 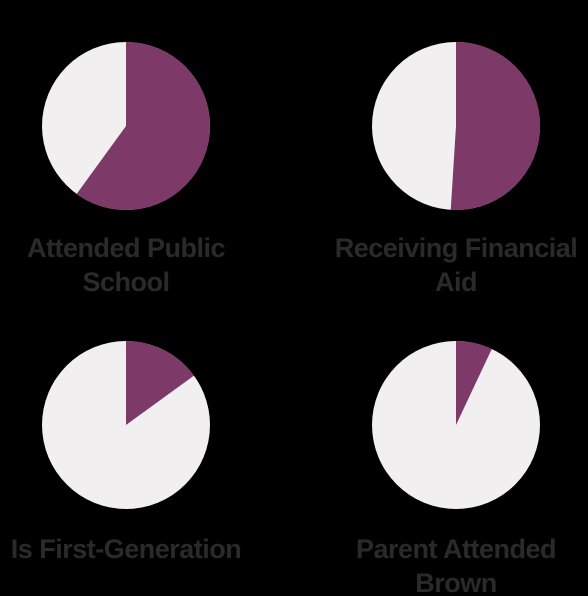 I want to click on pie-label-is-first-generation: Is First-Generation, so click(x=138, y=549).